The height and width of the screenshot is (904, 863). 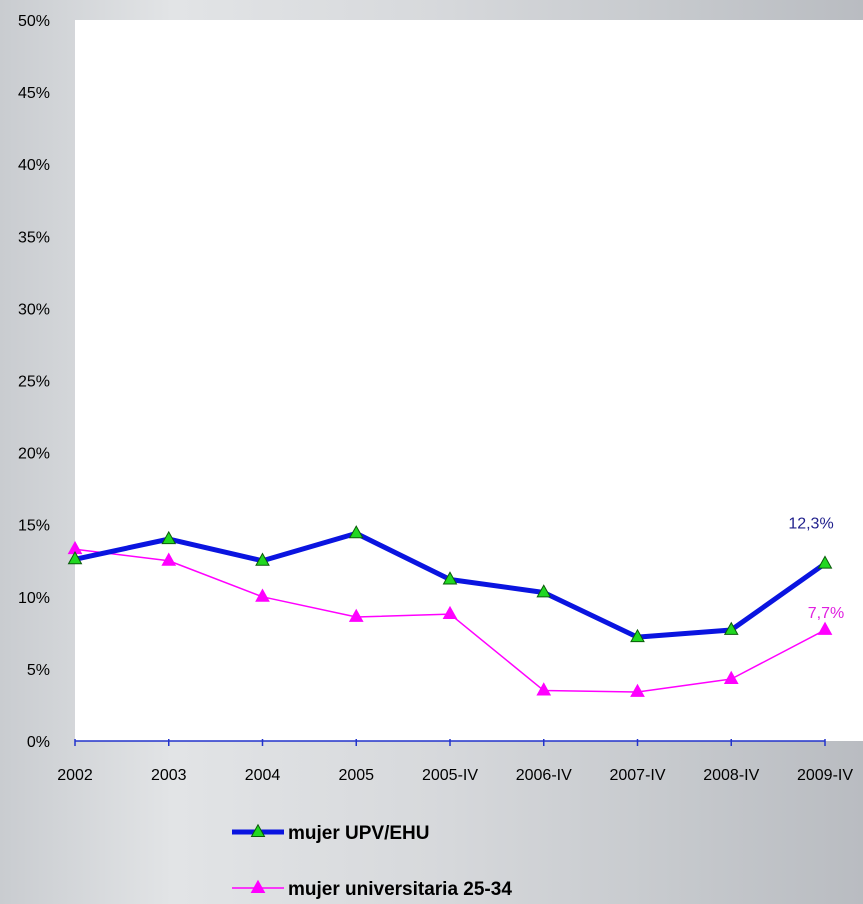 I want to click on data-labels: 12,3% 7,7%, so click(x=816, y=569).